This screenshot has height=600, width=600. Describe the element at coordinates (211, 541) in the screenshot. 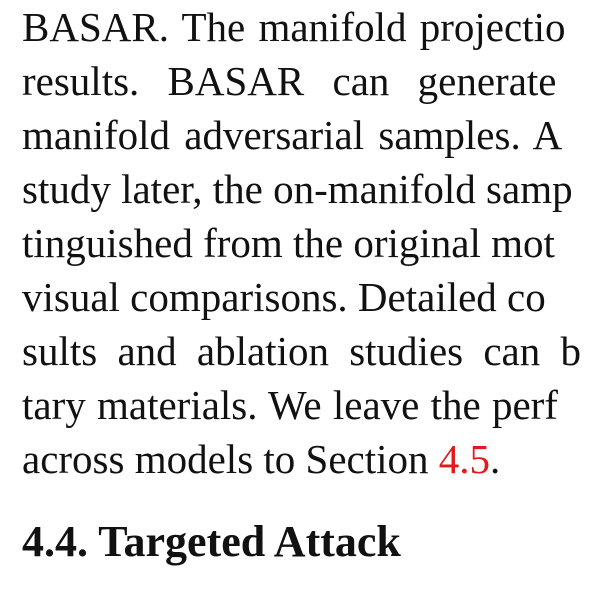

I see `section-heading: 4.4. Targeted Attack` at that location.